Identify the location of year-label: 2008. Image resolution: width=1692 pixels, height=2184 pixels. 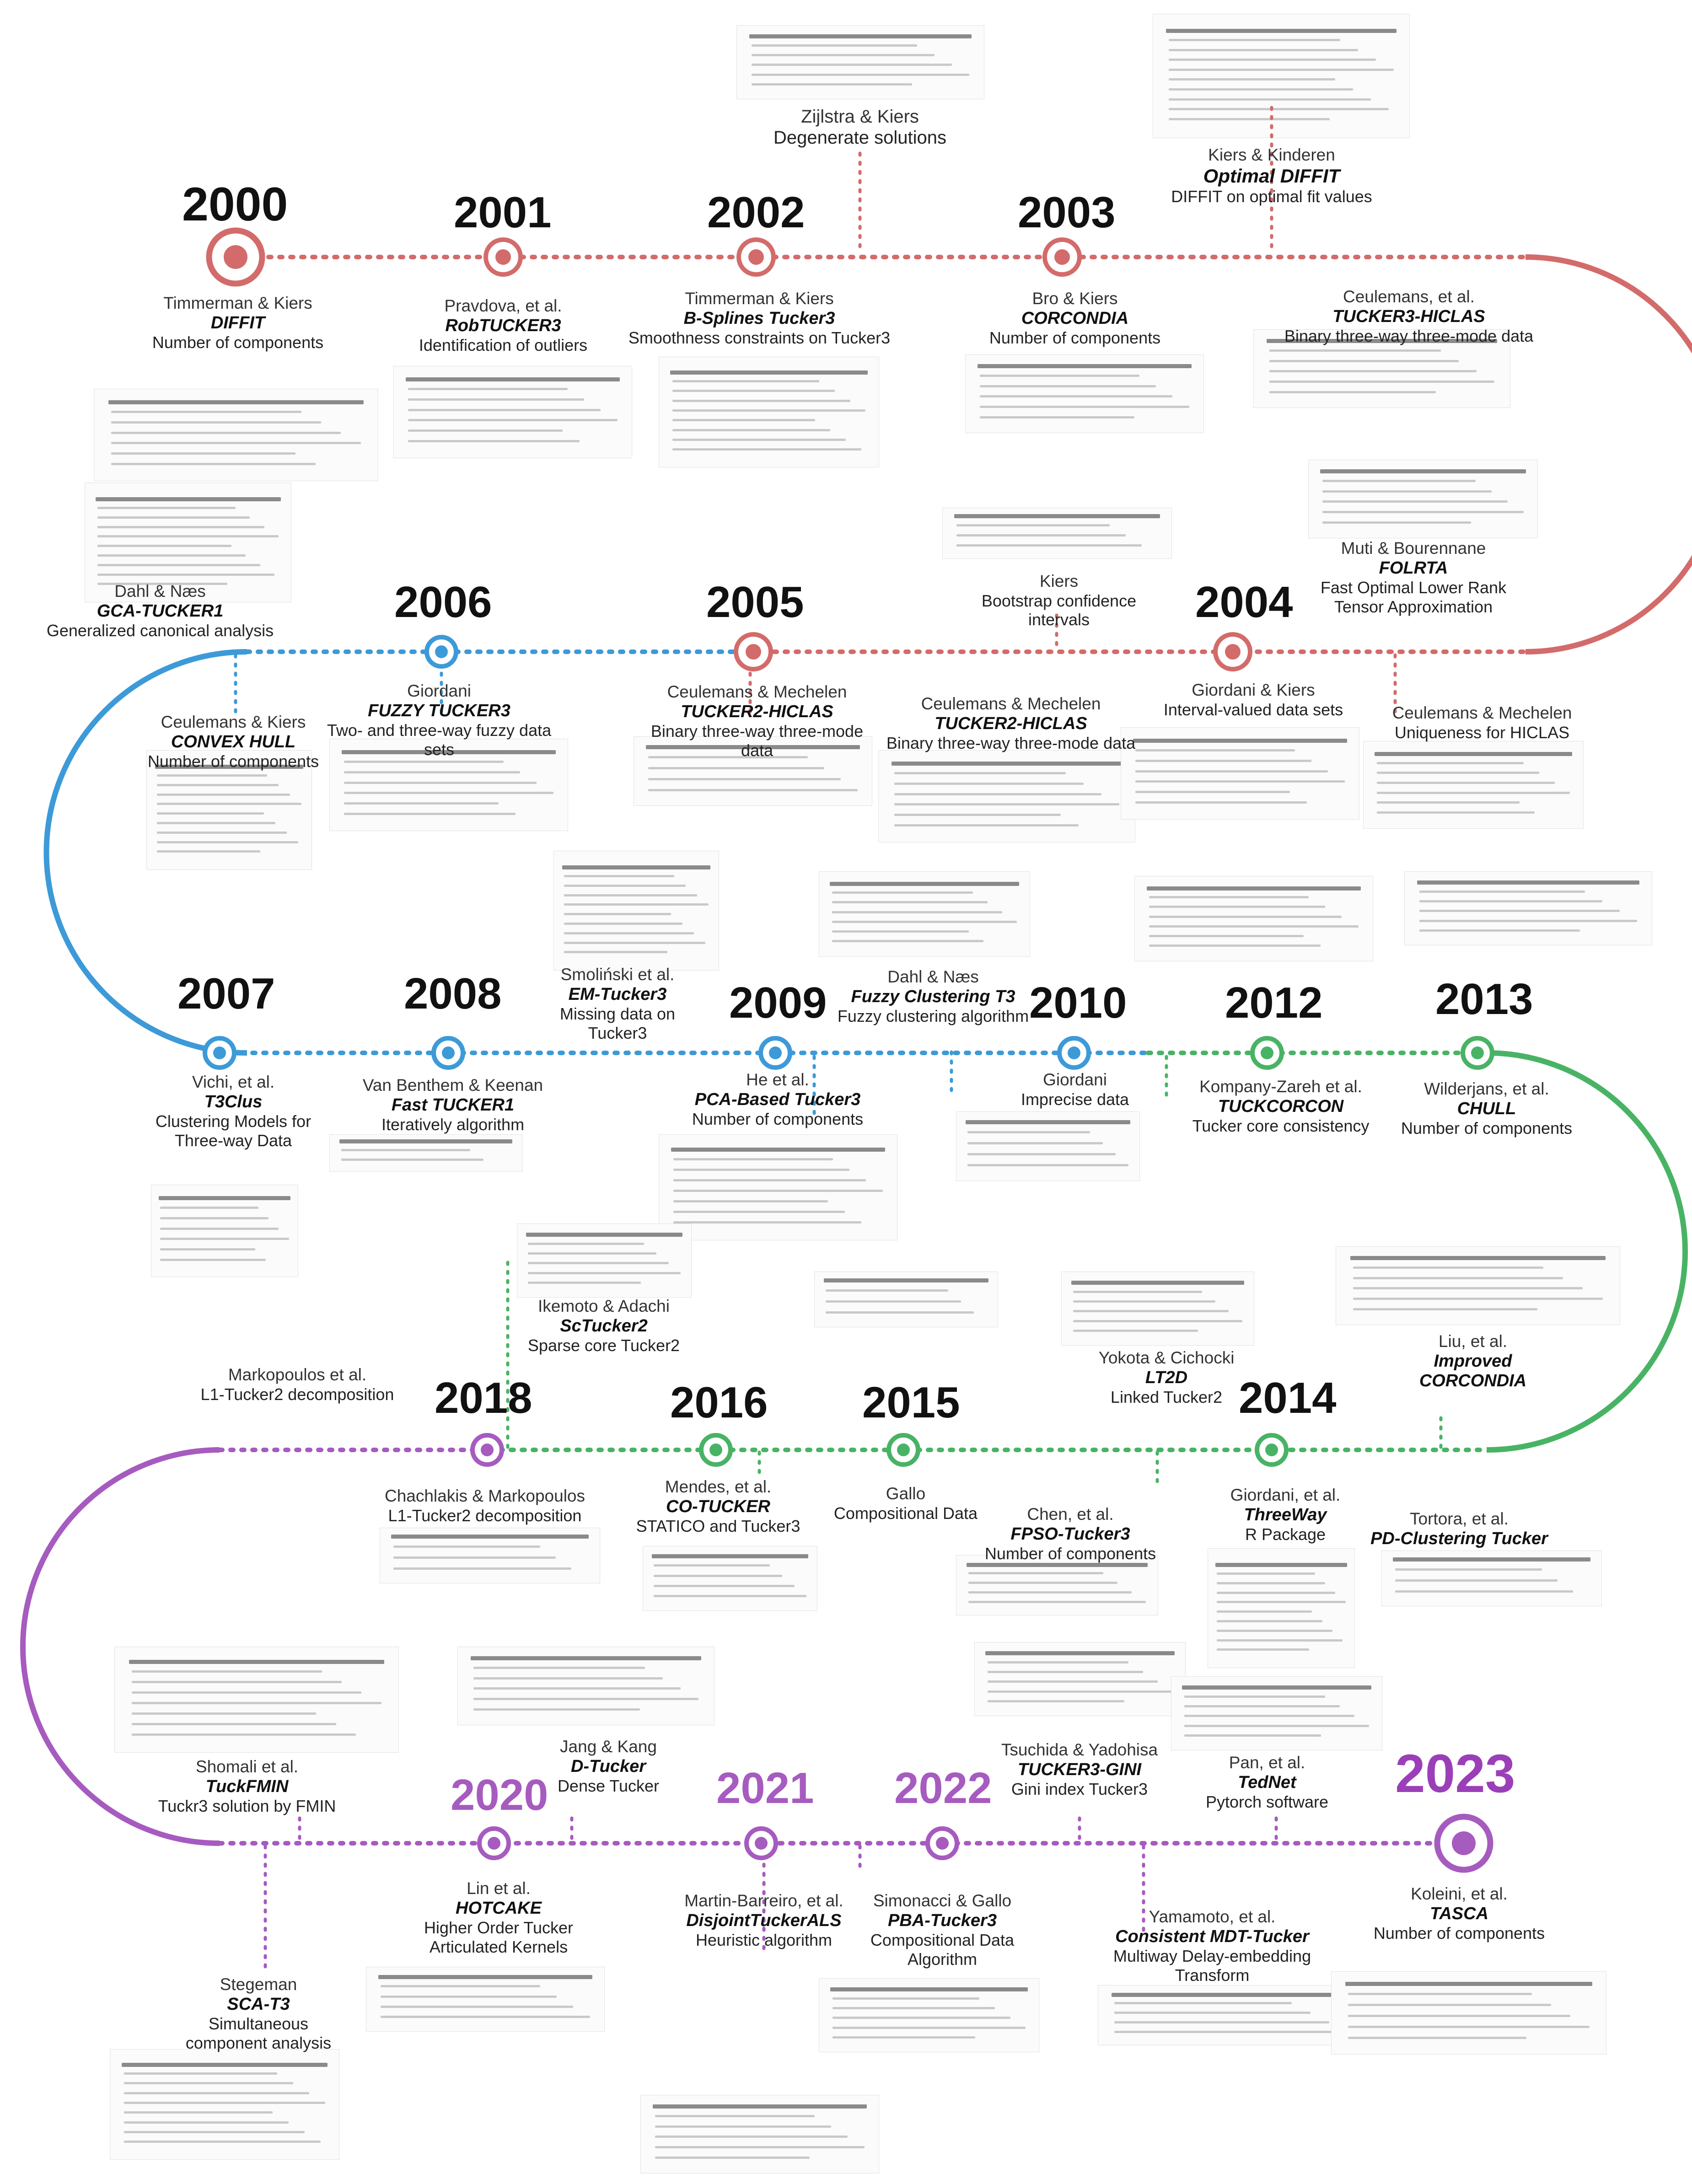
(453, 993).